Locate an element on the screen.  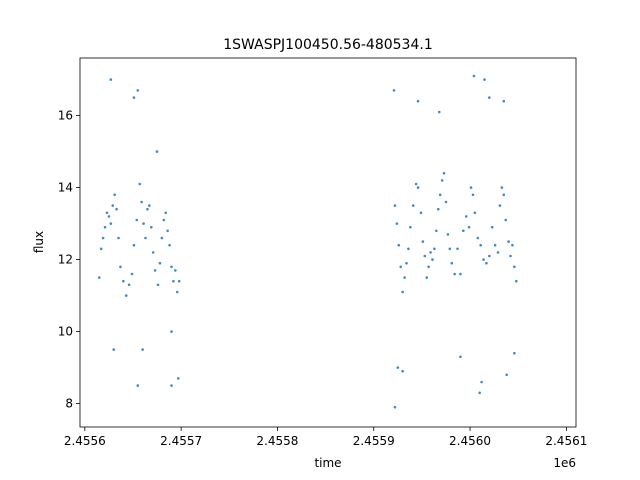
x-tick-label: 2.4557 is located at coordinates (181, 441).